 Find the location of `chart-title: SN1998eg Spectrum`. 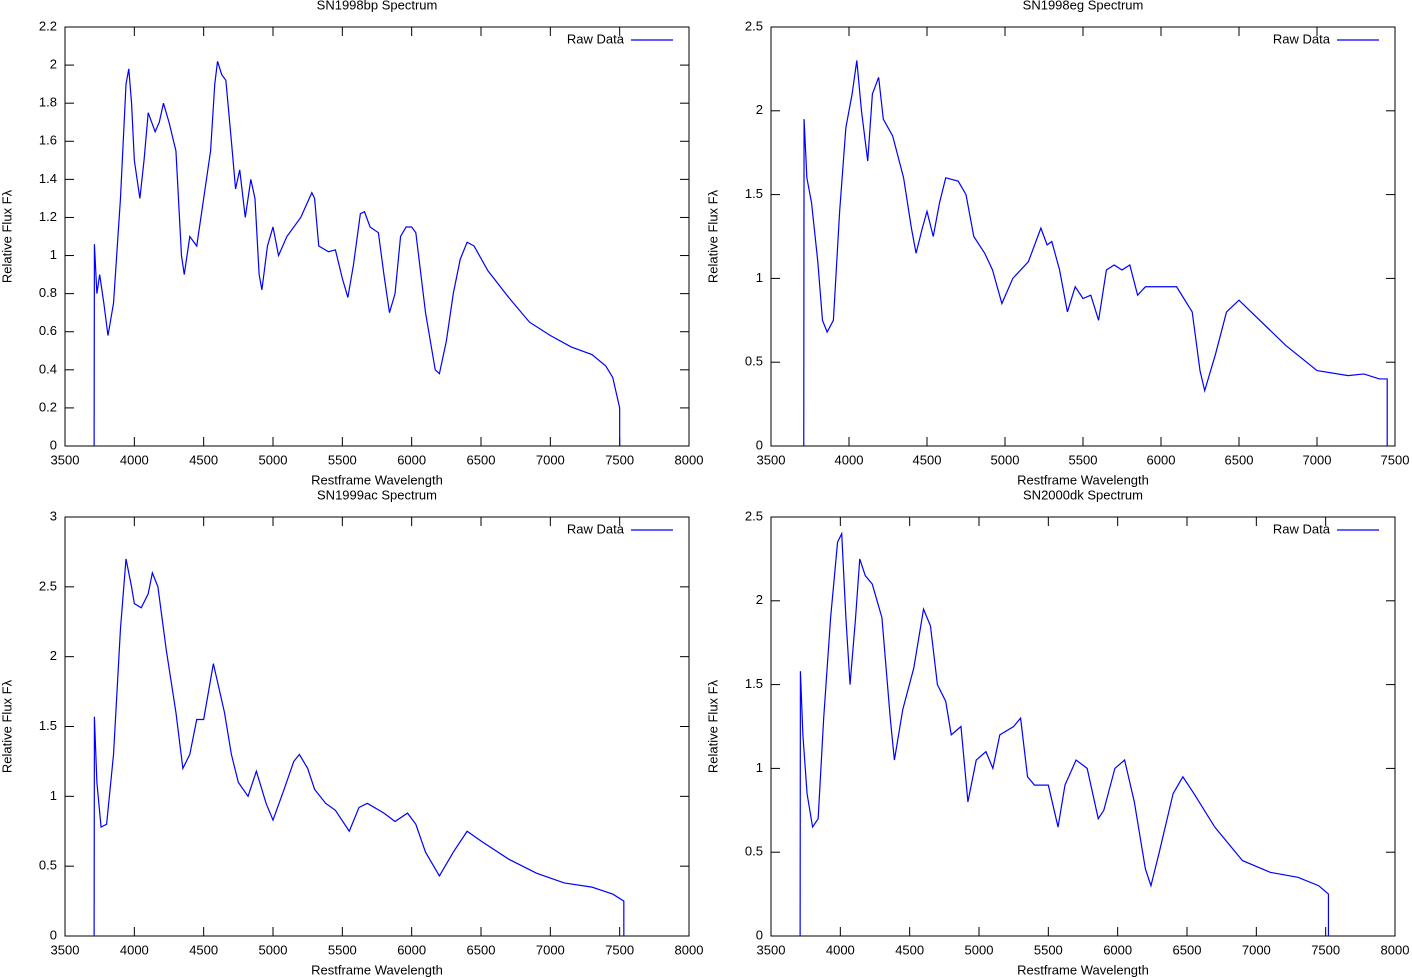

chart-title: SN1998eg Spectrum is located at coordinates (1083, 6).